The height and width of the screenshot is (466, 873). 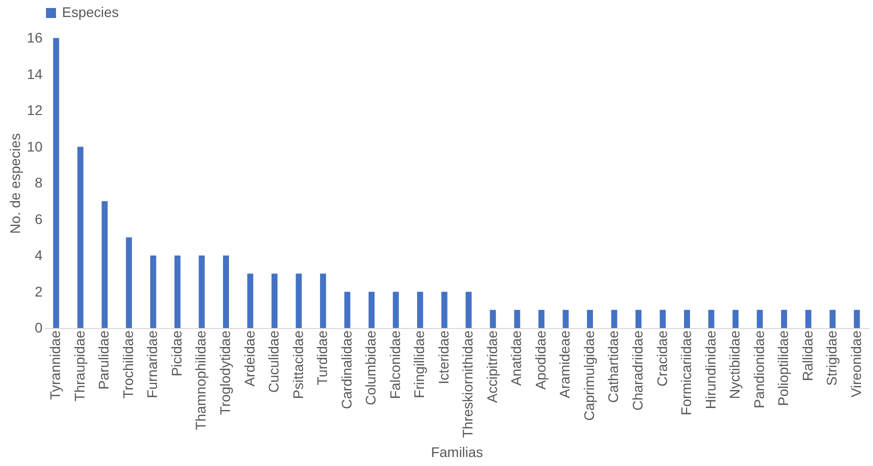 I want to click on x-tick-label: Columbidae, so click(x=370, y=368).